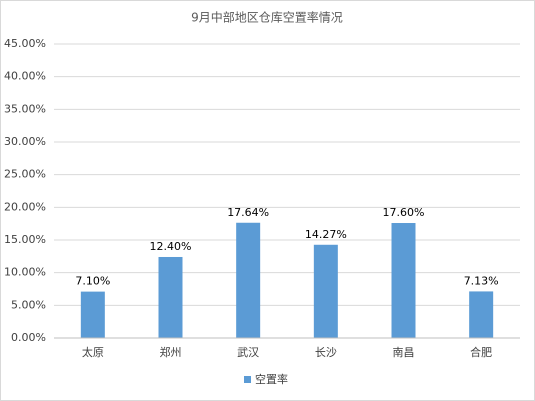 The image size is (535, 401). Describe the element at coordinates (481, 280) in the screenshot. I see `value-label: 7.13%` at that location.